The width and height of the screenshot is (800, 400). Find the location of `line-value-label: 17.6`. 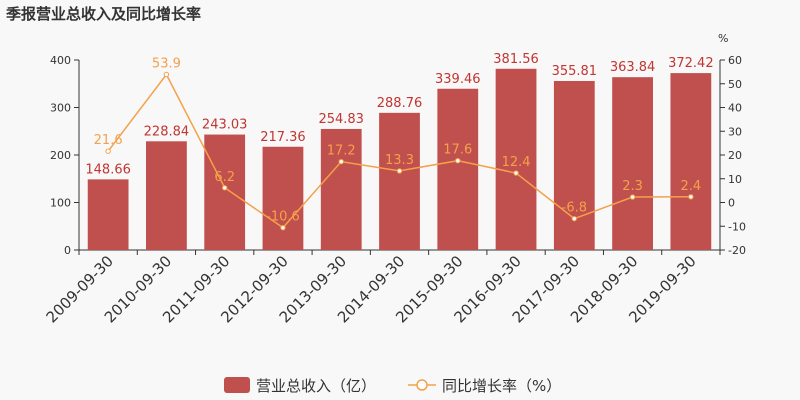

line-value-label: 17.6 is located at coordinates (457, 150).